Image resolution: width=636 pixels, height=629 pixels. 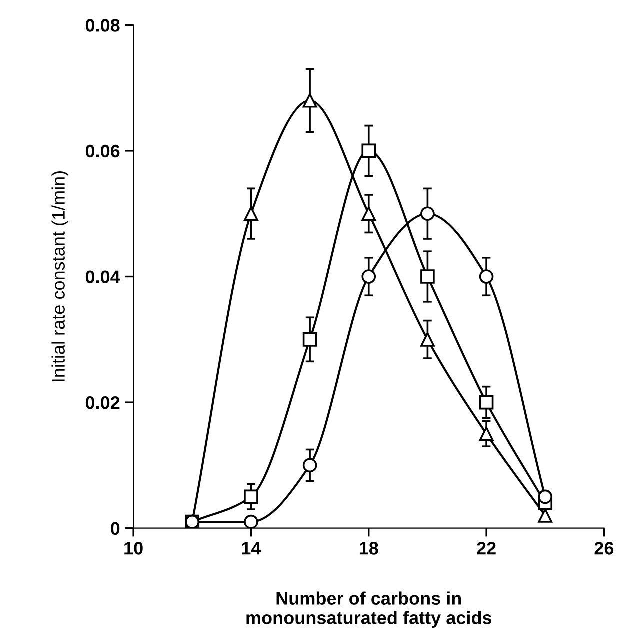 What do you see at coordinates (133, 548) in the screenshot?
I see `x-tick-label: 10` at bounding box center [133, 548].